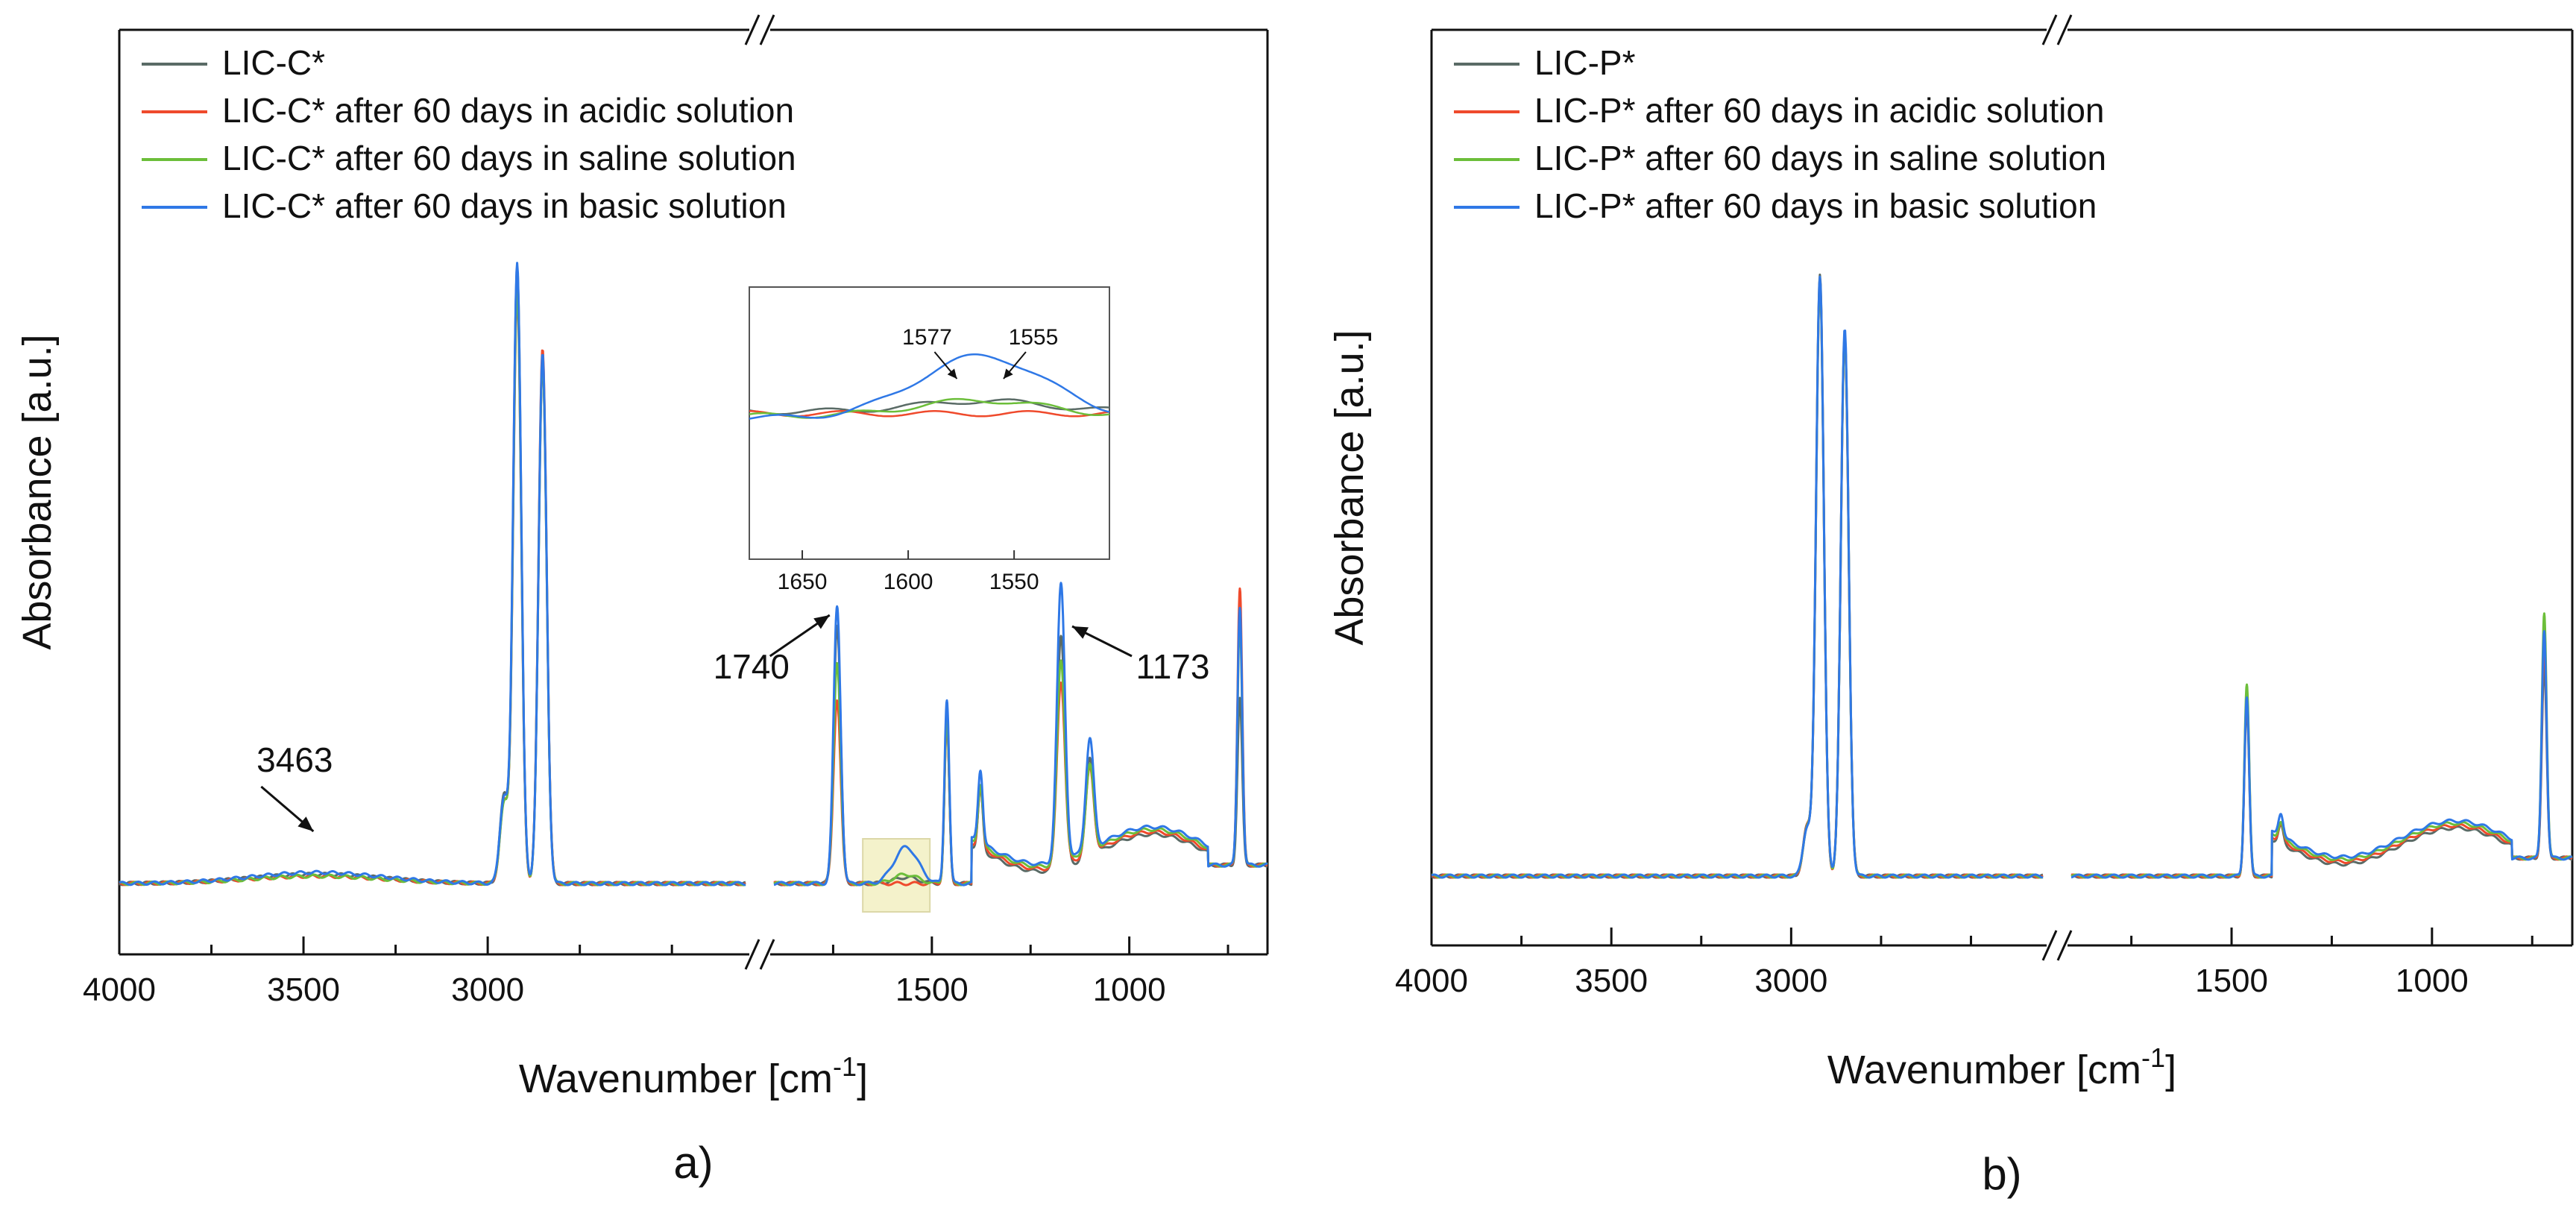  Describe the element at coordinates (929, 423) in the screenshot. I see `inset-frame` at that location.